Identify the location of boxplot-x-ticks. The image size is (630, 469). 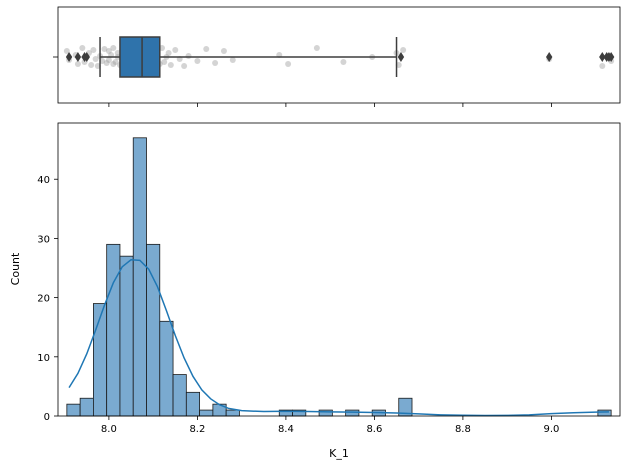
(330, 105).